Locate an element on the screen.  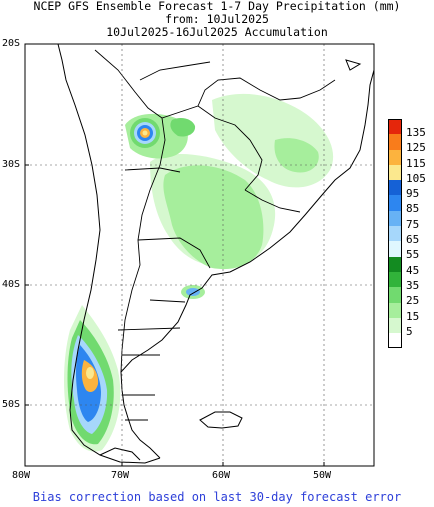
legend-row: 65 is located at coordinates (410, 235).